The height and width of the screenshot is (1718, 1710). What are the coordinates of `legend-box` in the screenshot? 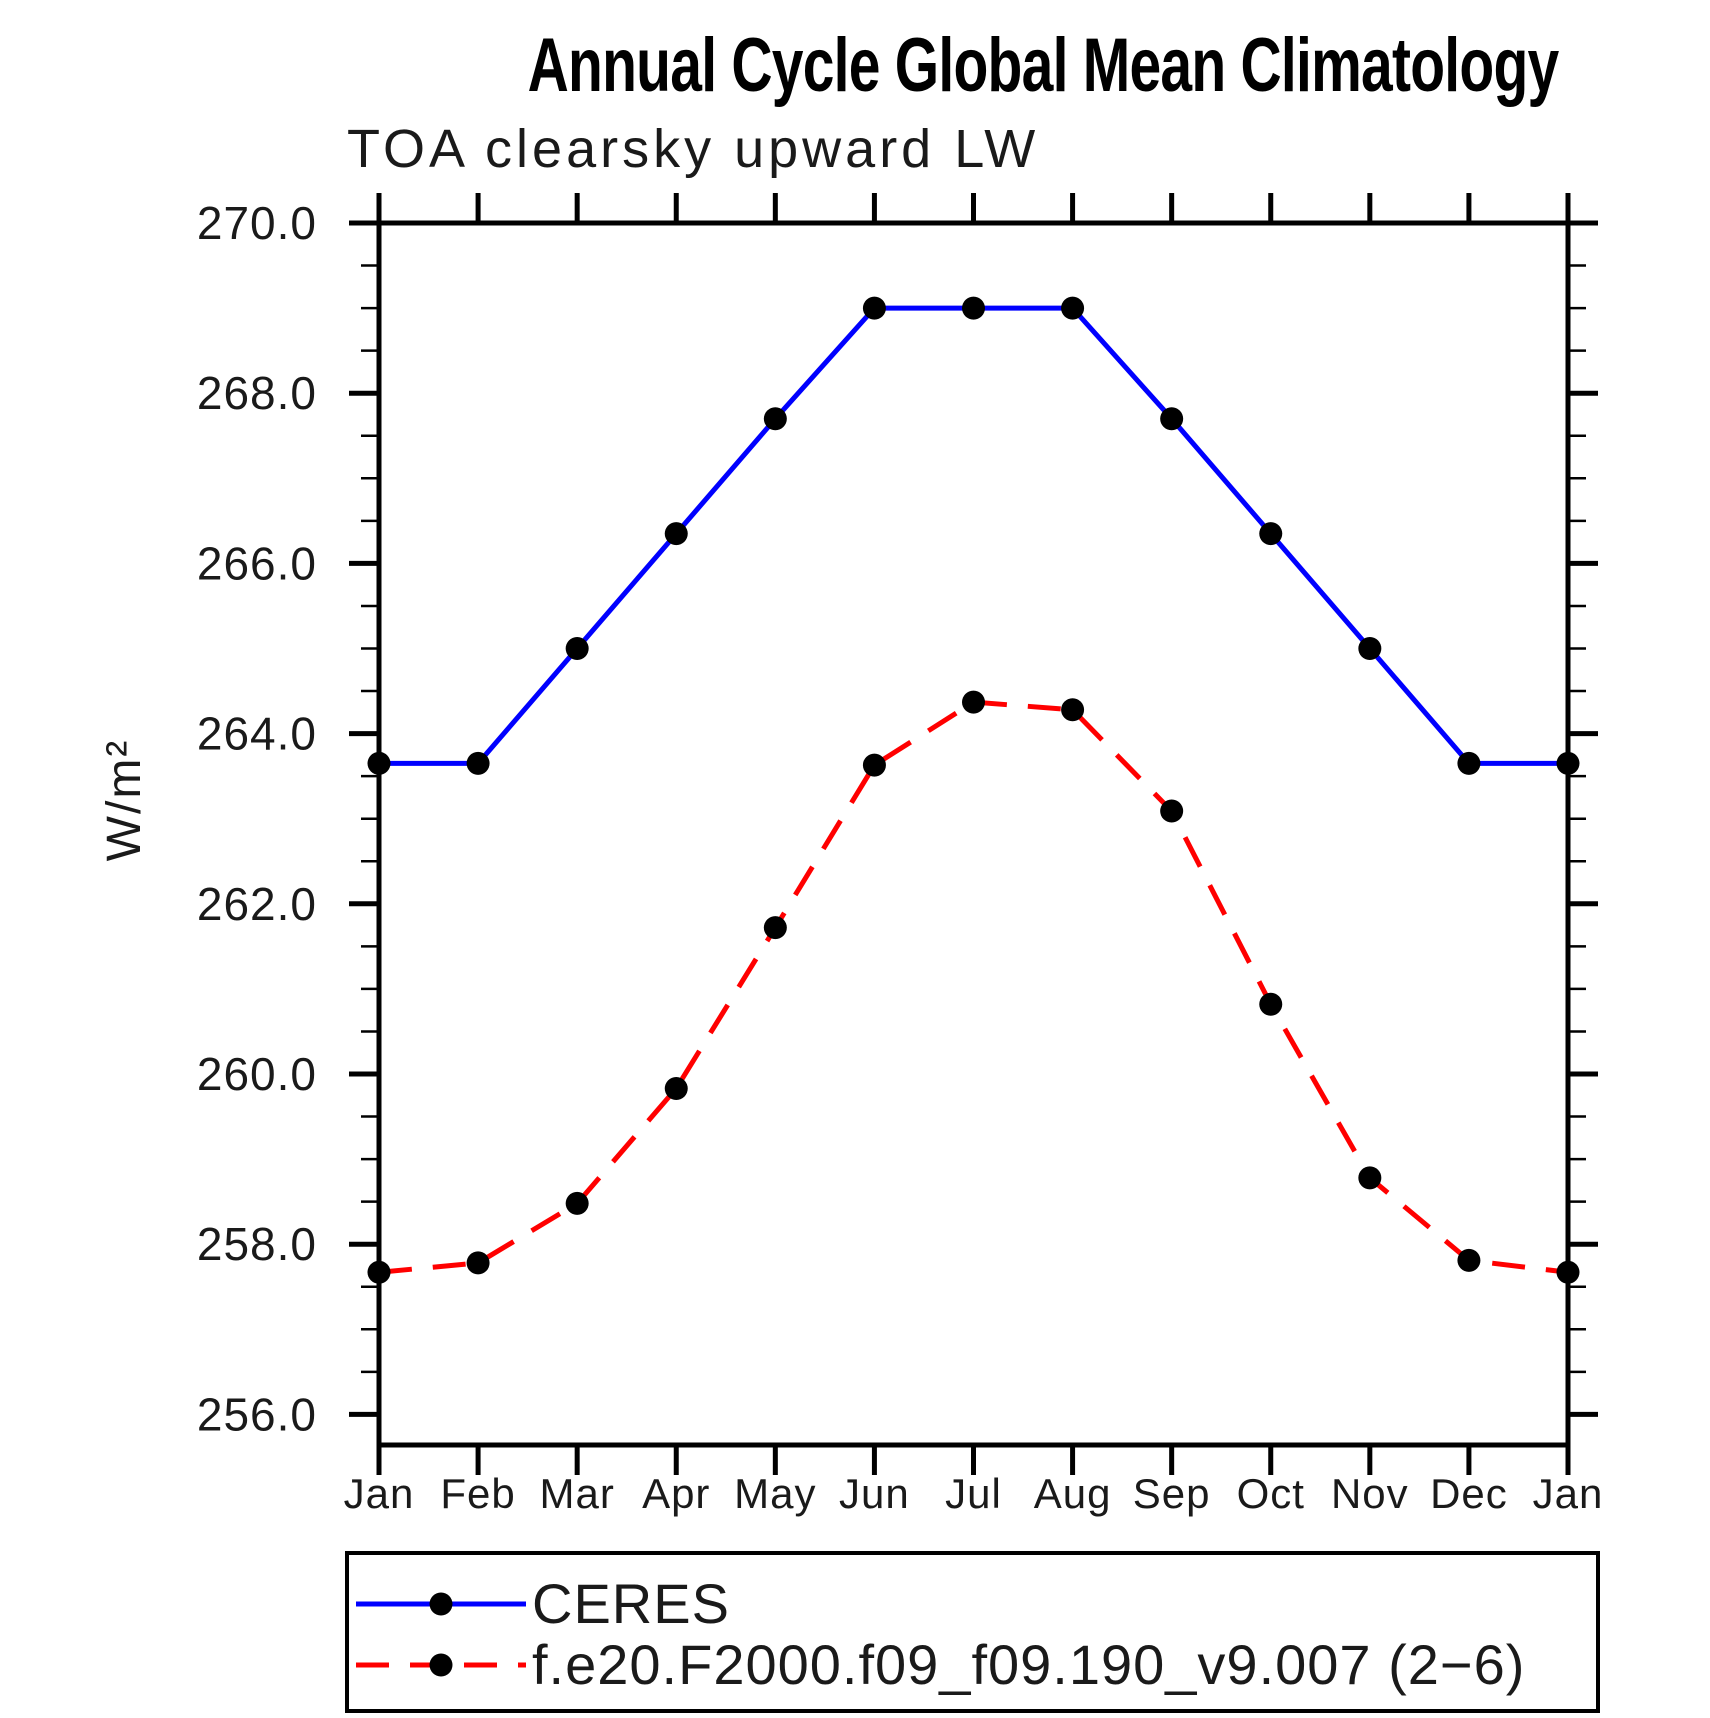 It's located at (972, 1632).